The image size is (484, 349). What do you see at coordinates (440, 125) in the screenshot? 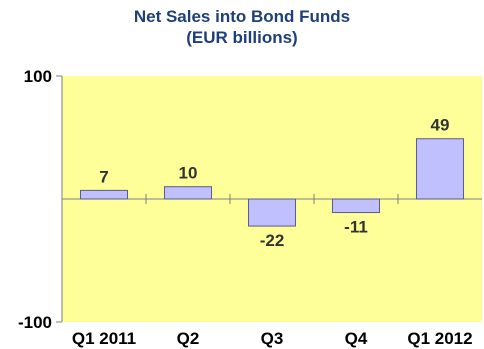
I see `data-label: 49` at bounding box center [440, 125].